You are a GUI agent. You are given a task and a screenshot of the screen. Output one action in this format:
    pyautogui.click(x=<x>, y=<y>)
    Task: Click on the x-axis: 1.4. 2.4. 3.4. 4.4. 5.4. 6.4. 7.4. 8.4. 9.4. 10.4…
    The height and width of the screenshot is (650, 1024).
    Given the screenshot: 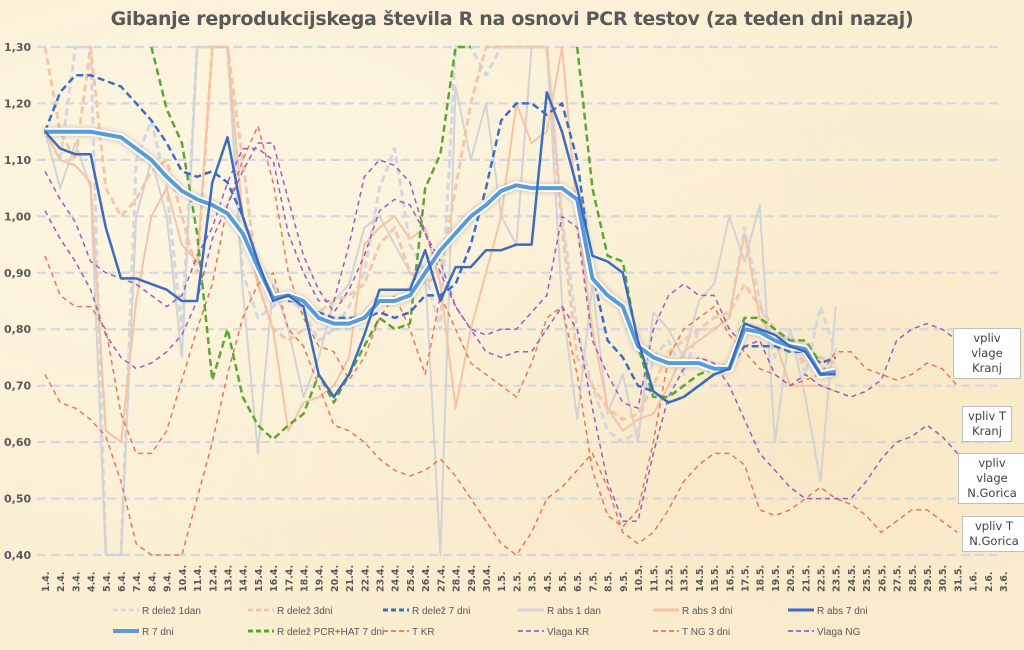 What is the action you would take?
    pyautogui.click(x=525, y=578)
    